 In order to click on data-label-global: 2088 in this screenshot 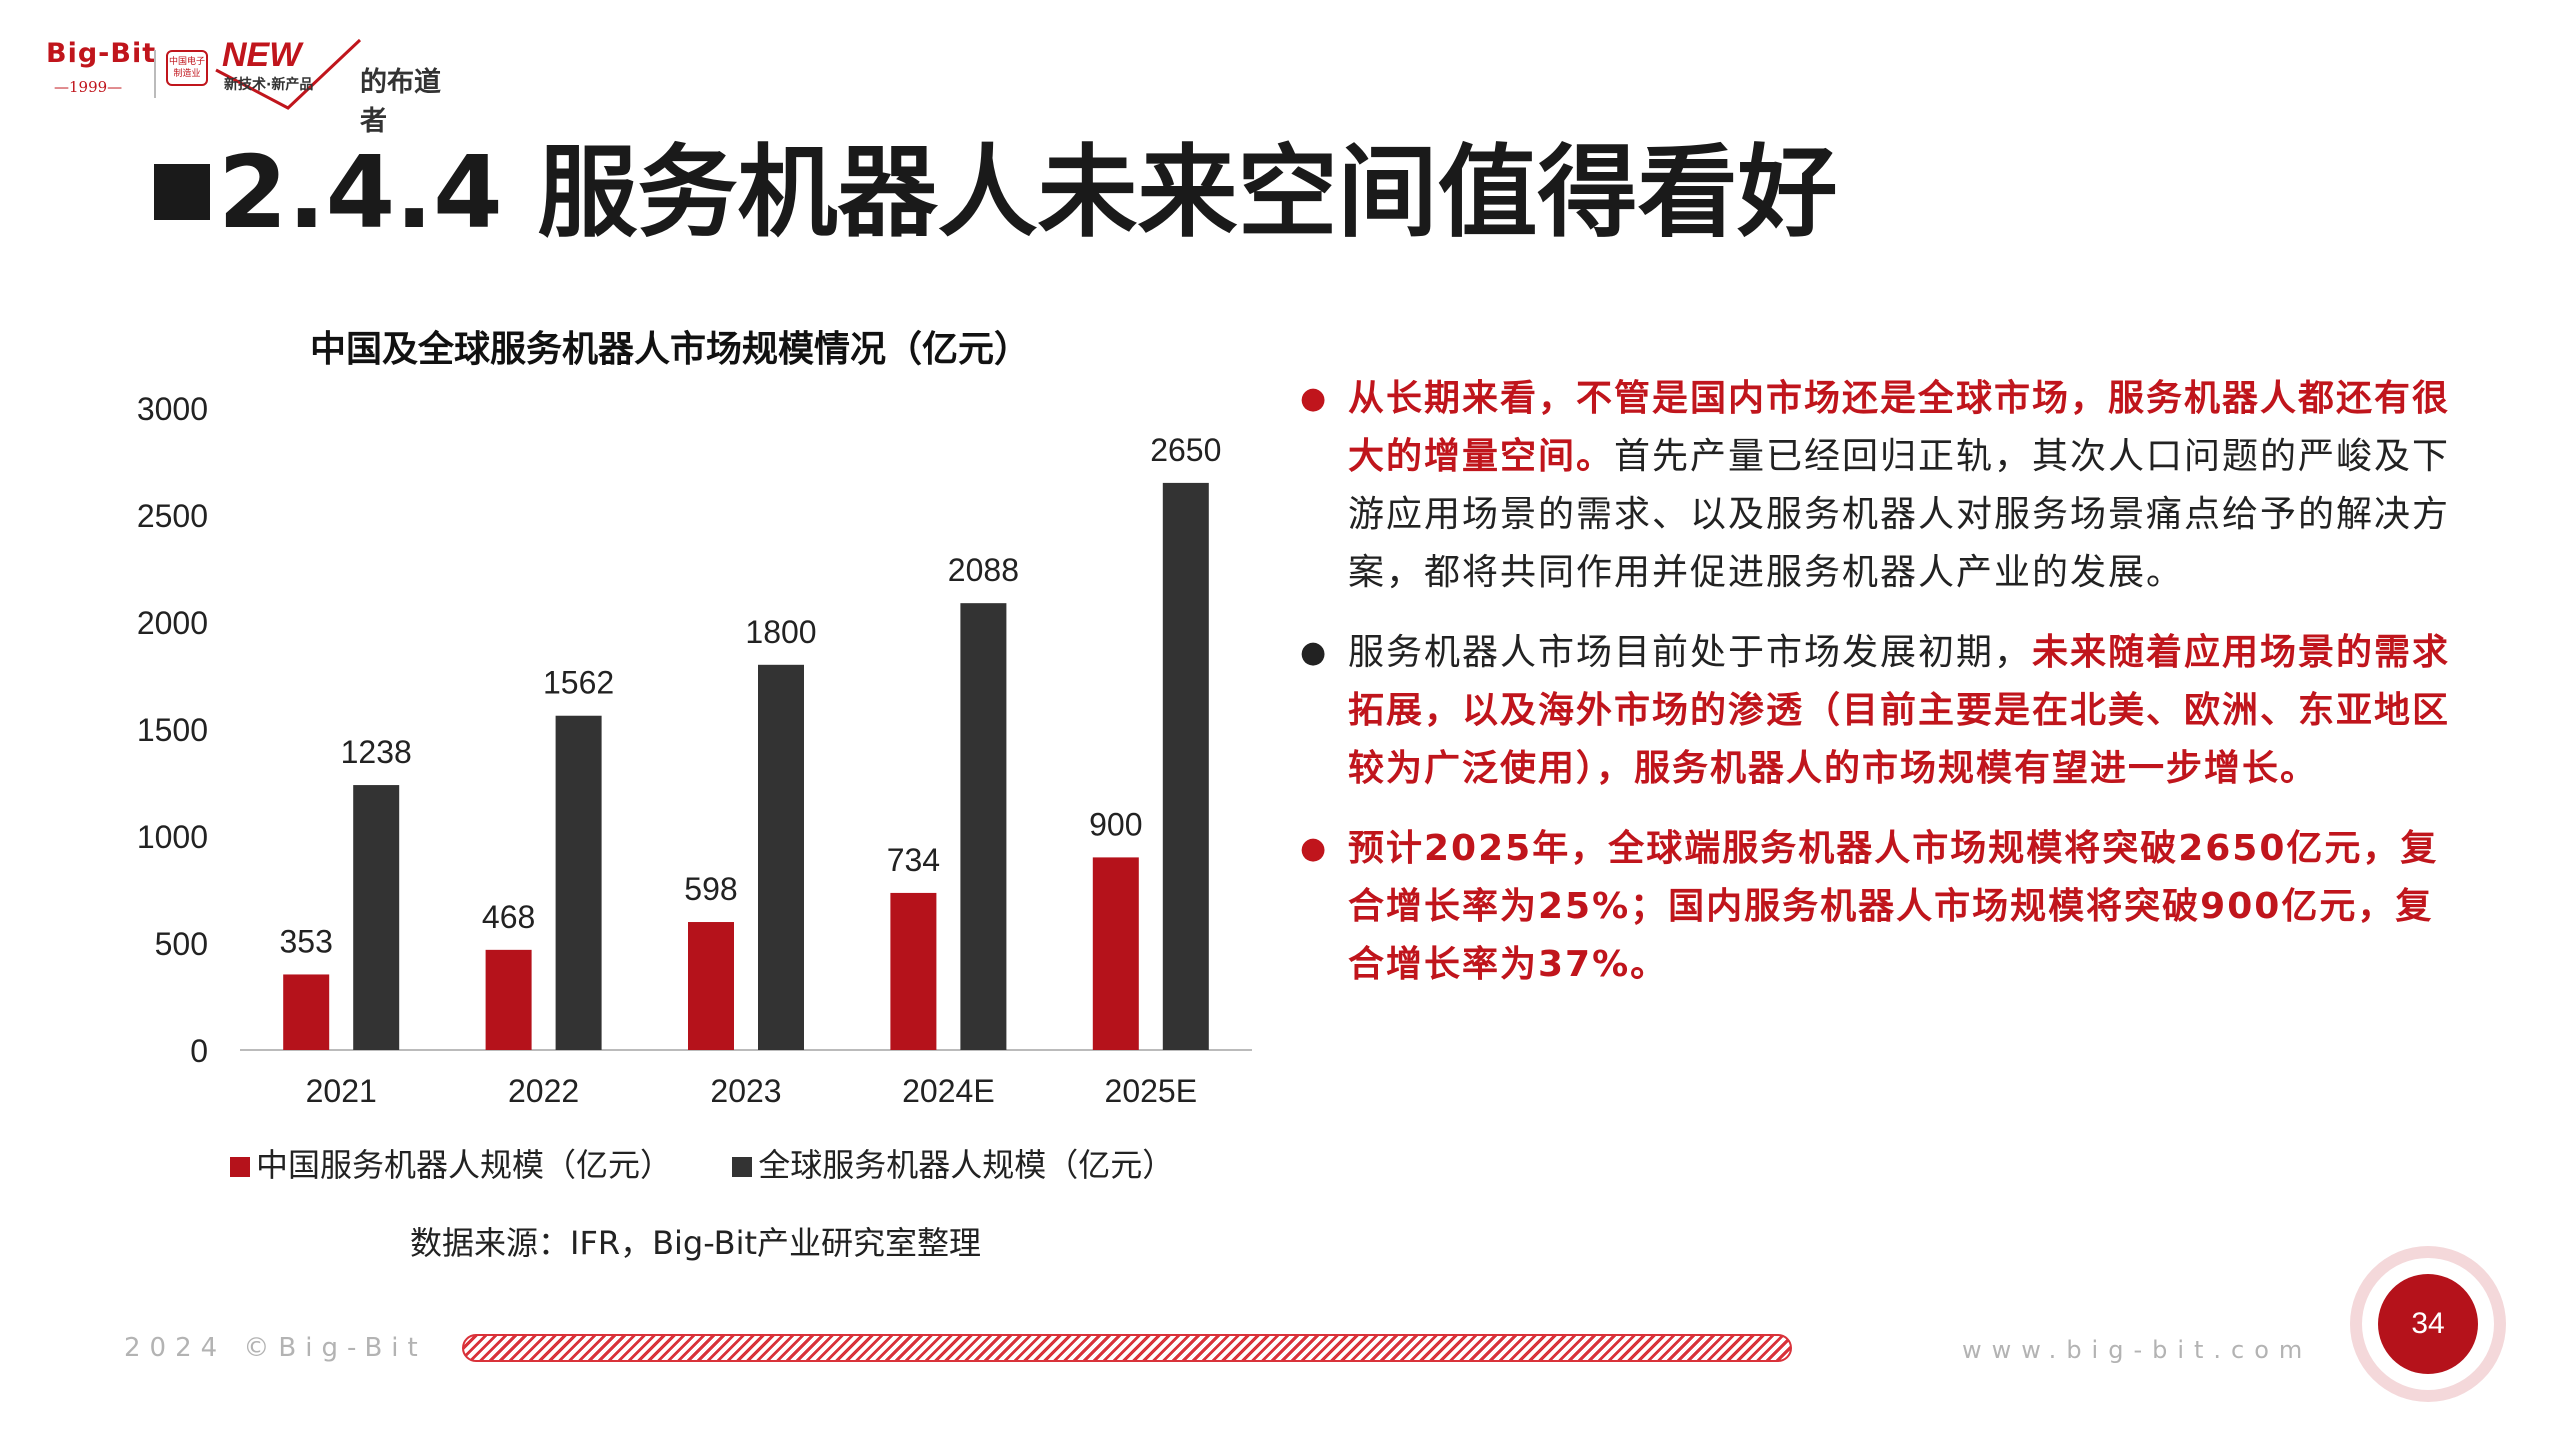, I will do `click(983, 570)`.